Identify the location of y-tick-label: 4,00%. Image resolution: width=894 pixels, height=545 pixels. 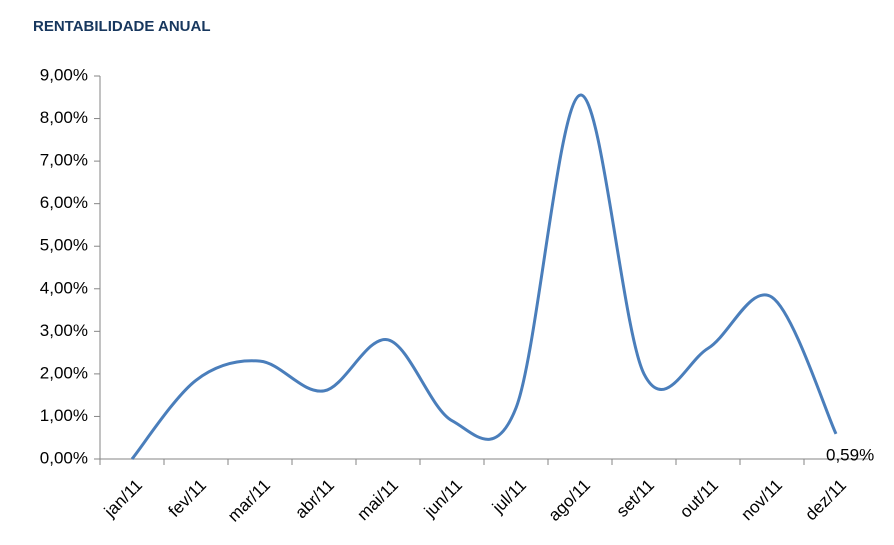
(64, 287).